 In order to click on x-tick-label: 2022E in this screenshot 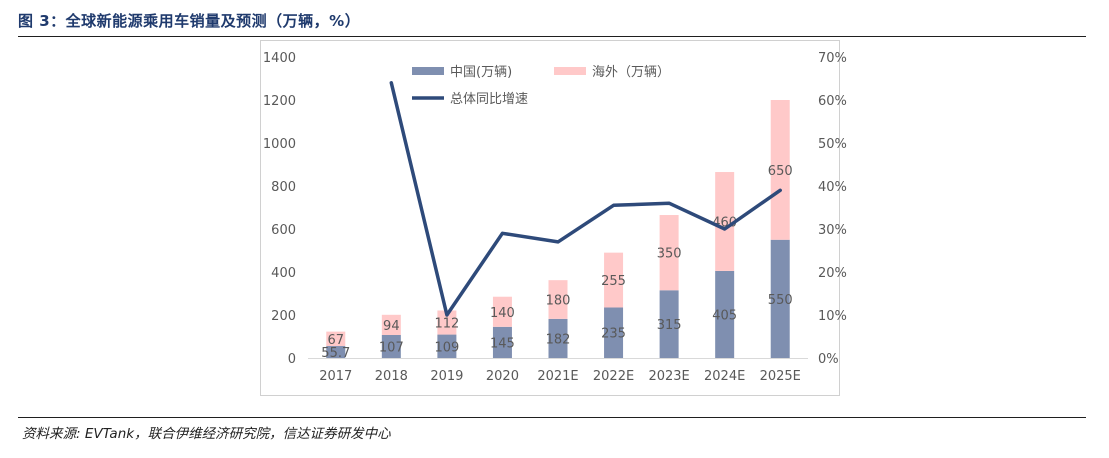, I will do `click(613, 376)`.